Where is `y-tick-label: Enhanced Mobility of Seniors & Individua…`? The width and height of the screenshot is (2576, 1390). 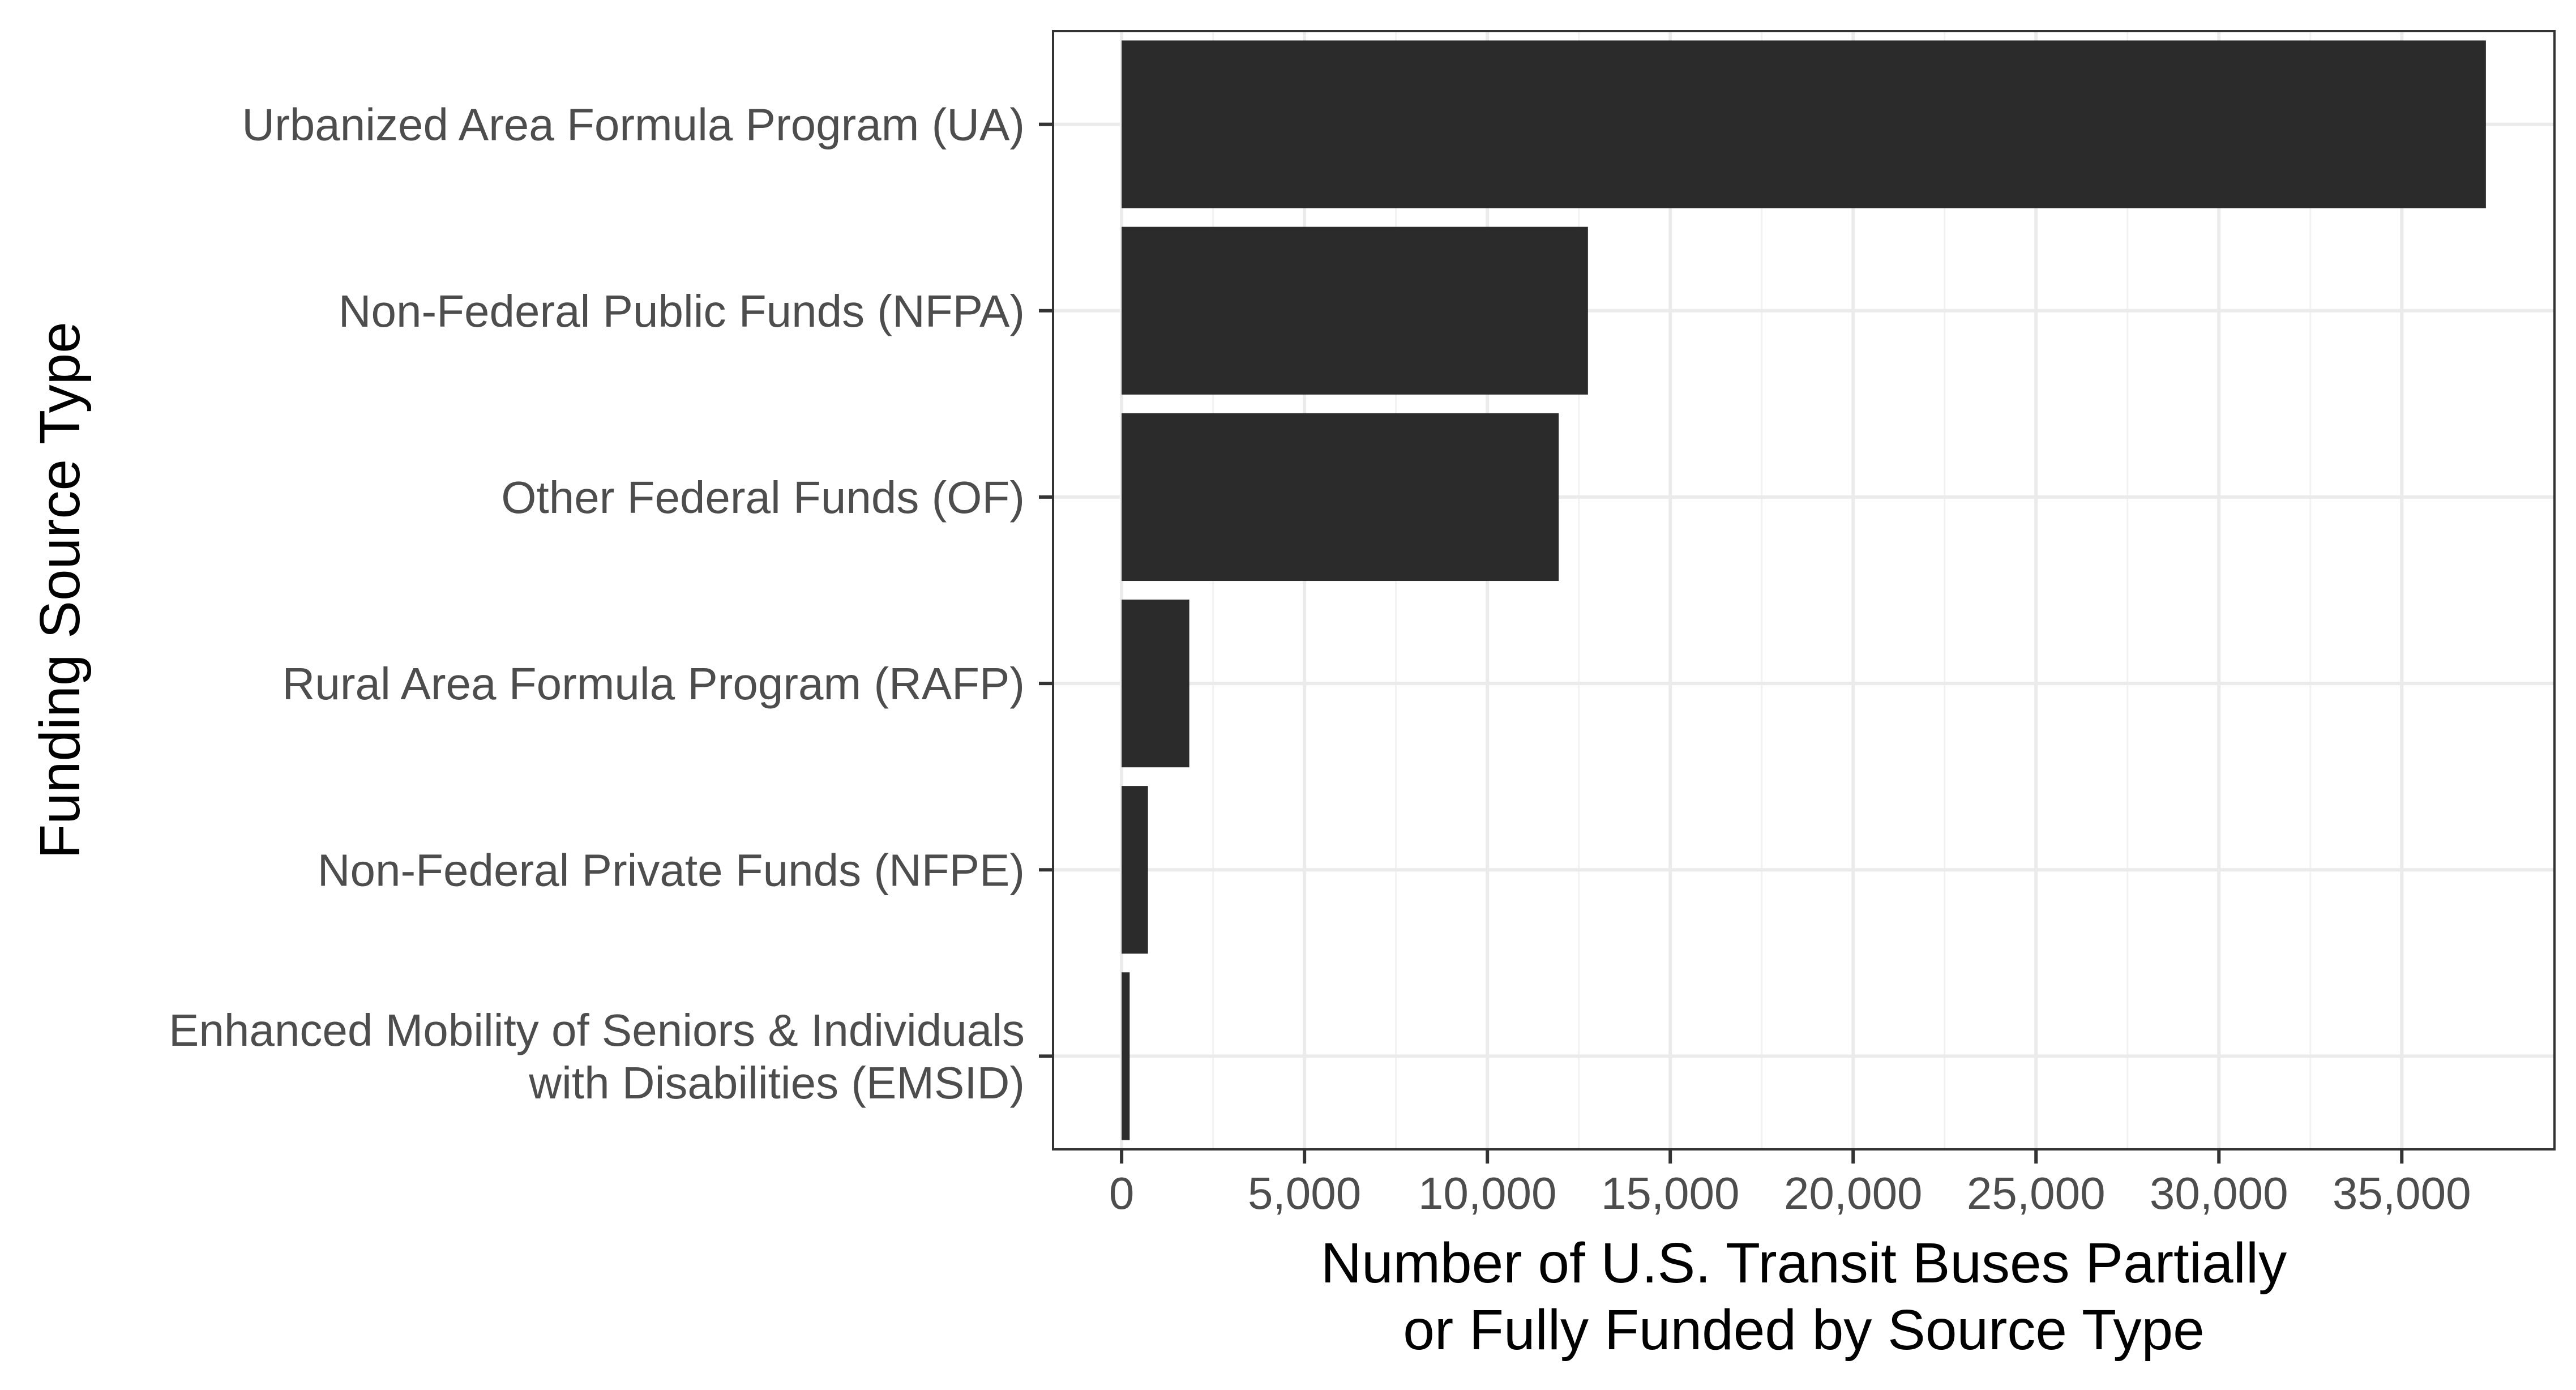
y-tick-label: Enhanced Mobility of Seniors & Individua… is located at coordinates (597, 1056).